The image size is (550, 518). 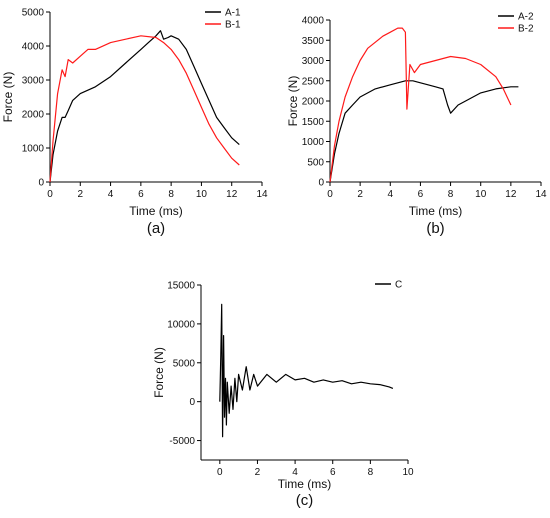 What do you see at coordinates (181, 324) in the screenshot?
I see `y-tick-label: 10000` at bounding box center [181, 324].